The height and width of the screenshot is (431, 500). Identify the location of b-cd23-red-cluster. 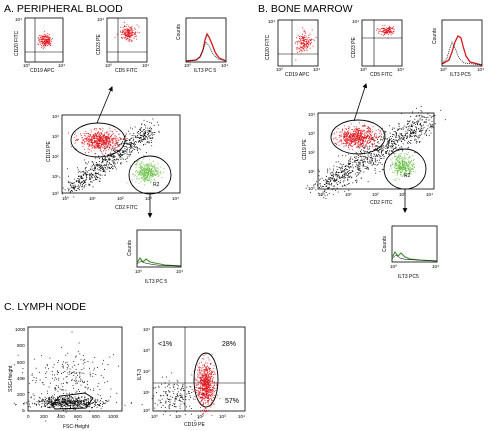
(385, 31).